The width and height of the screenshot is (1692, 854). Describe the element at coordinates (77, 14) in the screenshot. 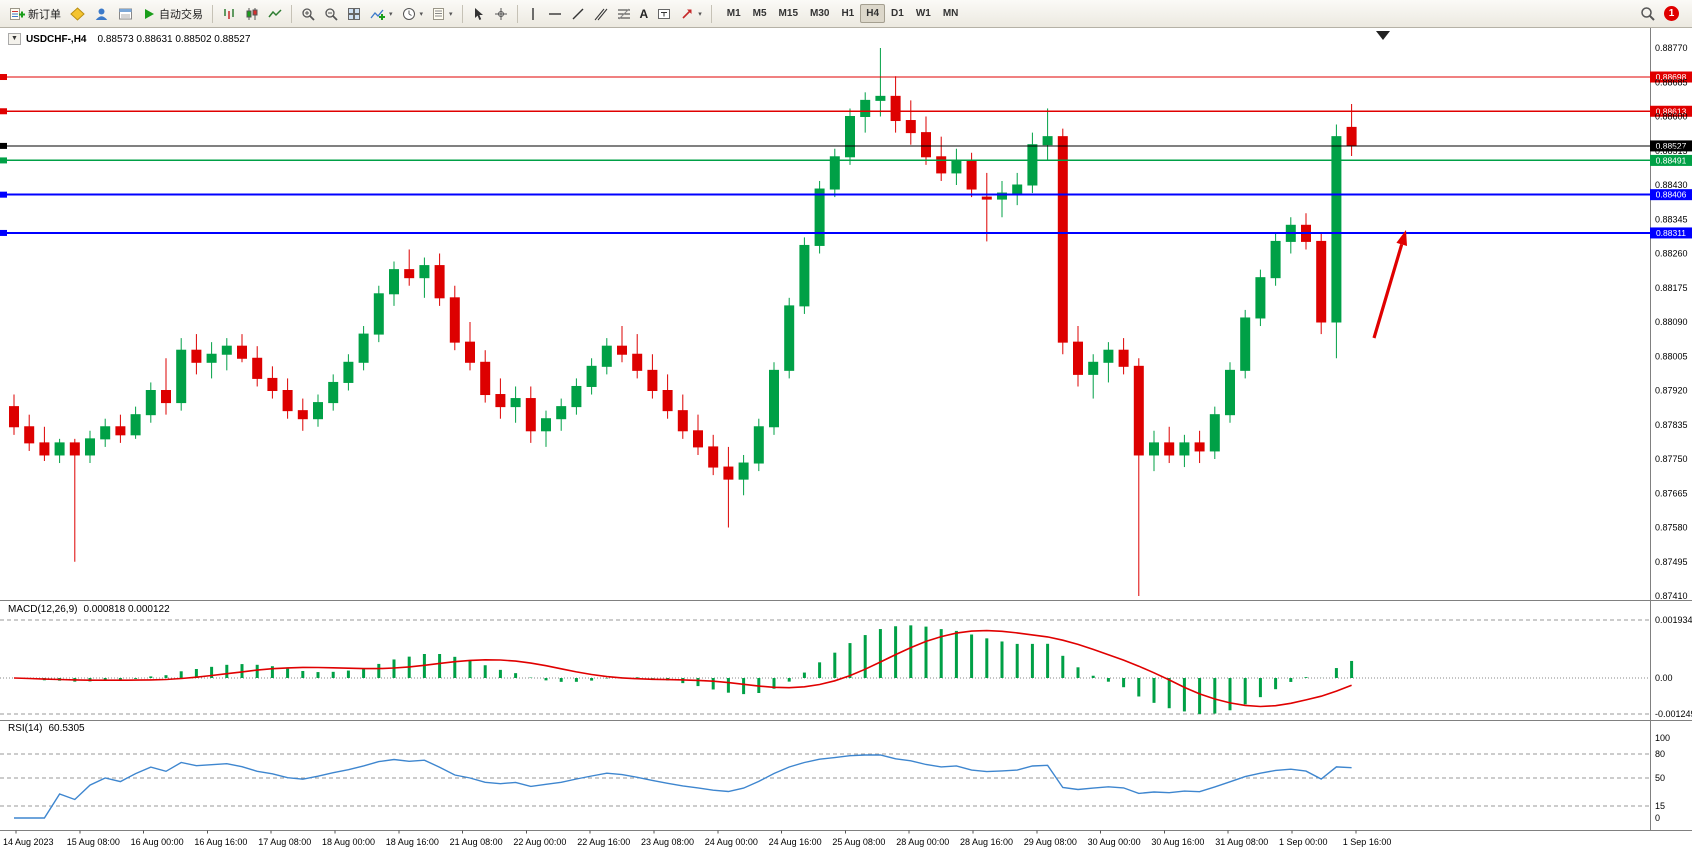

I see `metaeditor-button` at that location.